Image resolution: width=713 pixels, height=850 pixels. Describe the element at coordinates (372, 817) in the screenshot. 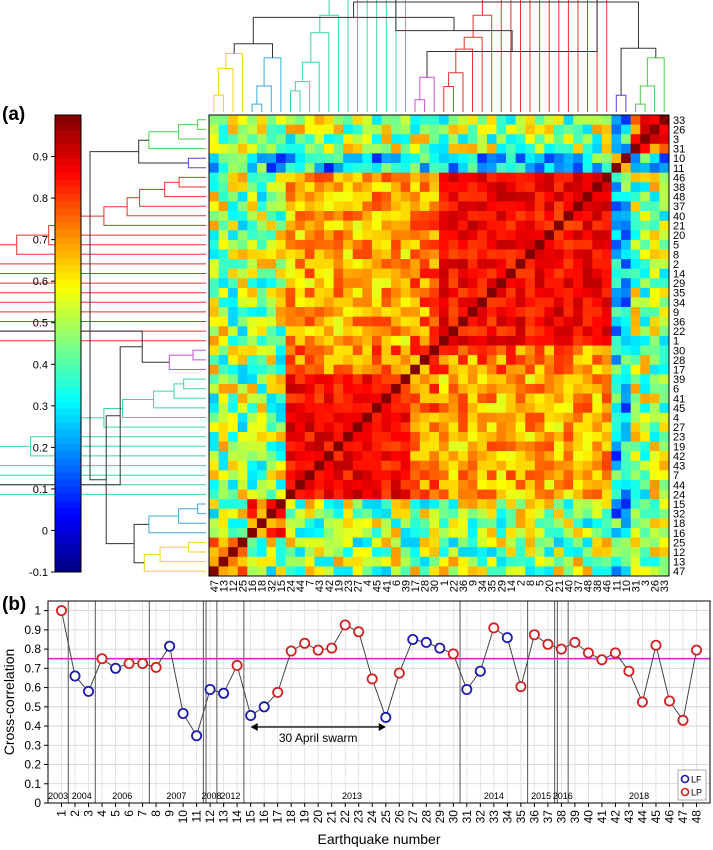

I see `x-tick-label: 24` at that location.